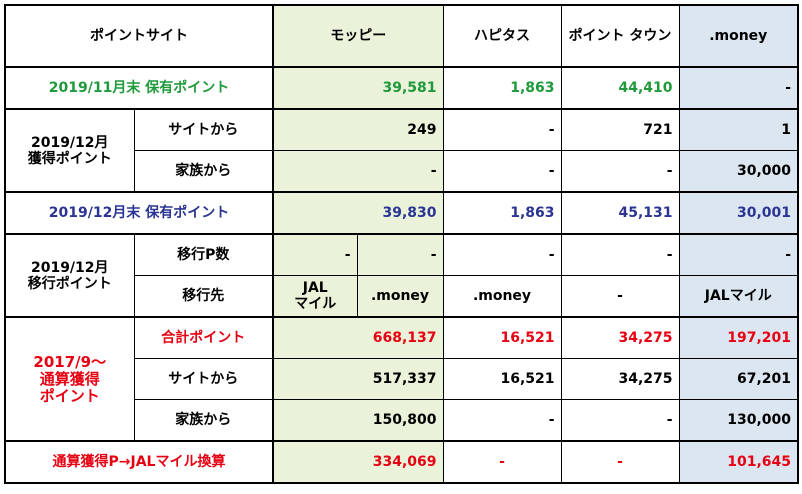 This screenshot has height=494, width=802. What do you see at coordinates (203, 296) in the screenshot?
I see `dec-transfer-dest-label: 移行先` at bounding box center [203, 296].